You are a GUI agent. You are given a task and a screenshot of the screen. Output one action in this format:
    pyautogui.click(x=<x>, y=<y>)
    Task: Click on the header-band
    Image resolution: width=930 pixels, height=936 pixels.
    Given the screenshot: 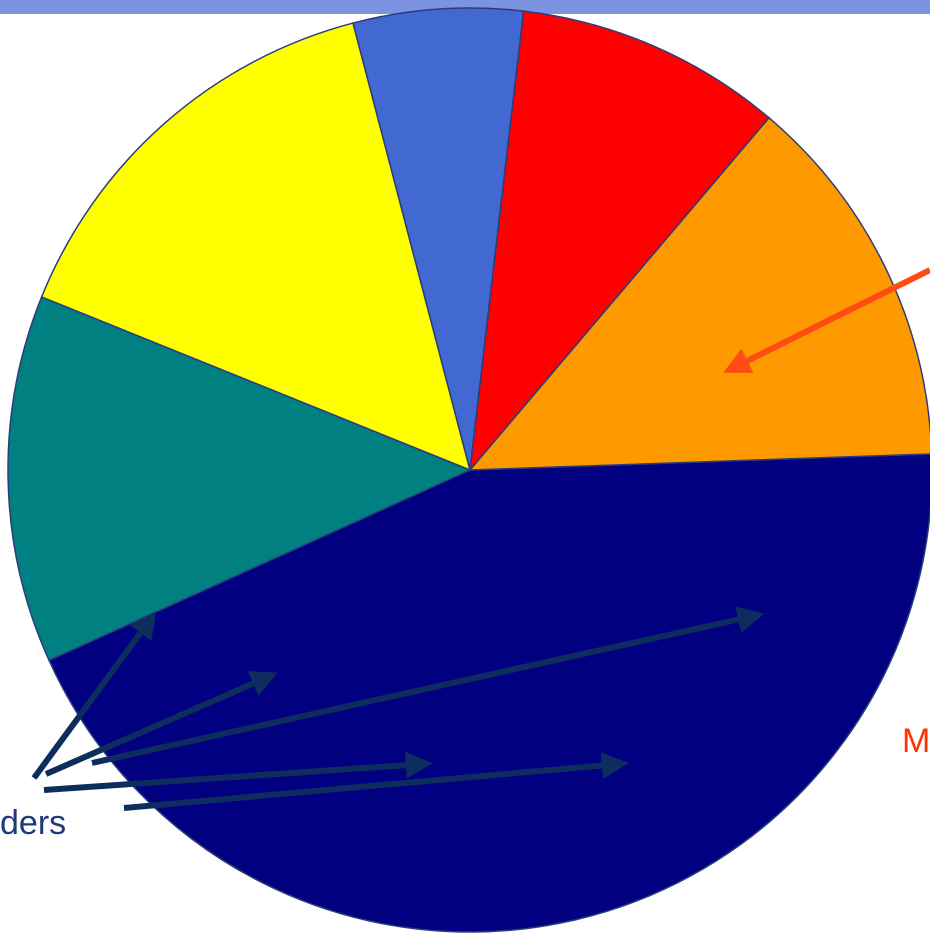 What is the action you would take?
    pyautogui.click(x=465, y=7)
    